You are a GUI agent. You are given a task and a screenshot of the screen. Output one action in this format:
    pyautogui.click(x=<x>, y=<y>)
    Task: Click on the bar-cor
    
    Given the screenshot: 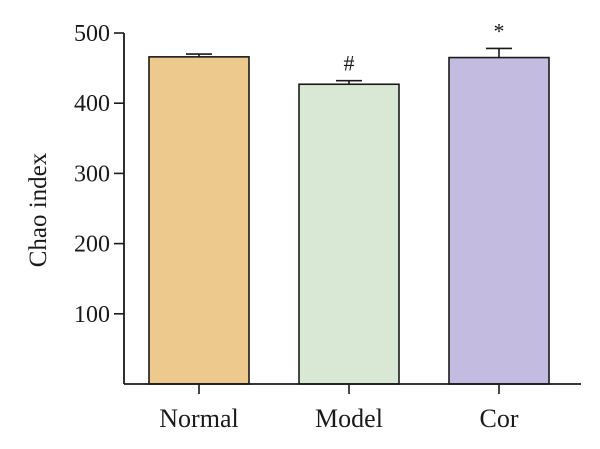 What is the action you would take?
    pyautogui.click(x=499, y=220)
    